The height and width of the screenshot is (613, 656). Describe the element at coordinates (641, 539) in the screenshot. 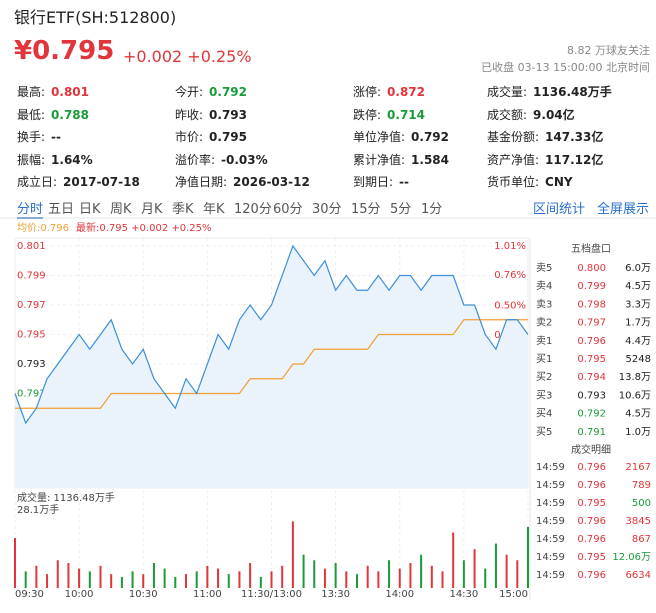

I see `trade-volume: 867` at that location.